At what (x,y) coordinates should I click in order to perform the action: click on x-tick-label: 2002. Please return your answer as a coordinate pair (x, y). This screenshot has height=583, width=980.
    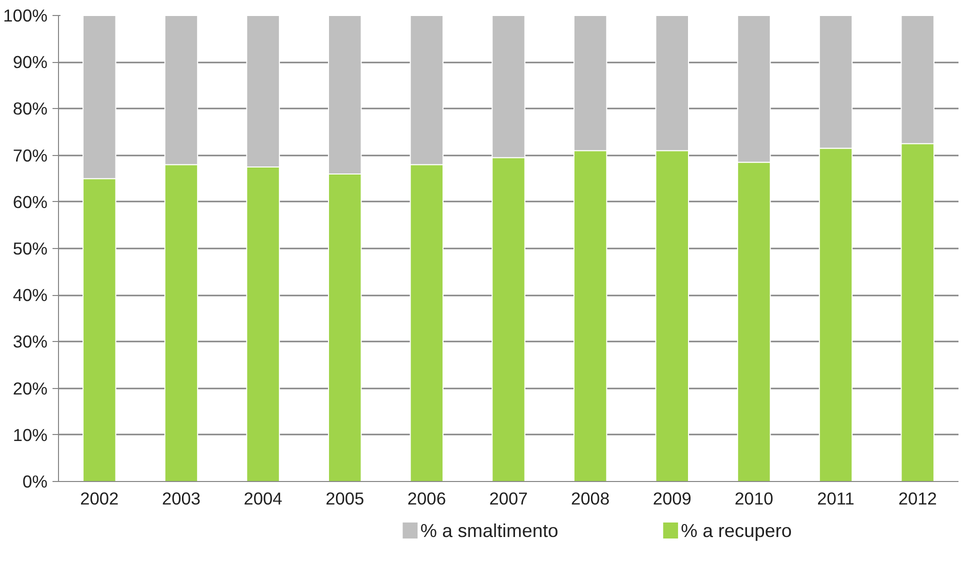
    Looking at the image, I should click on (99, 498).